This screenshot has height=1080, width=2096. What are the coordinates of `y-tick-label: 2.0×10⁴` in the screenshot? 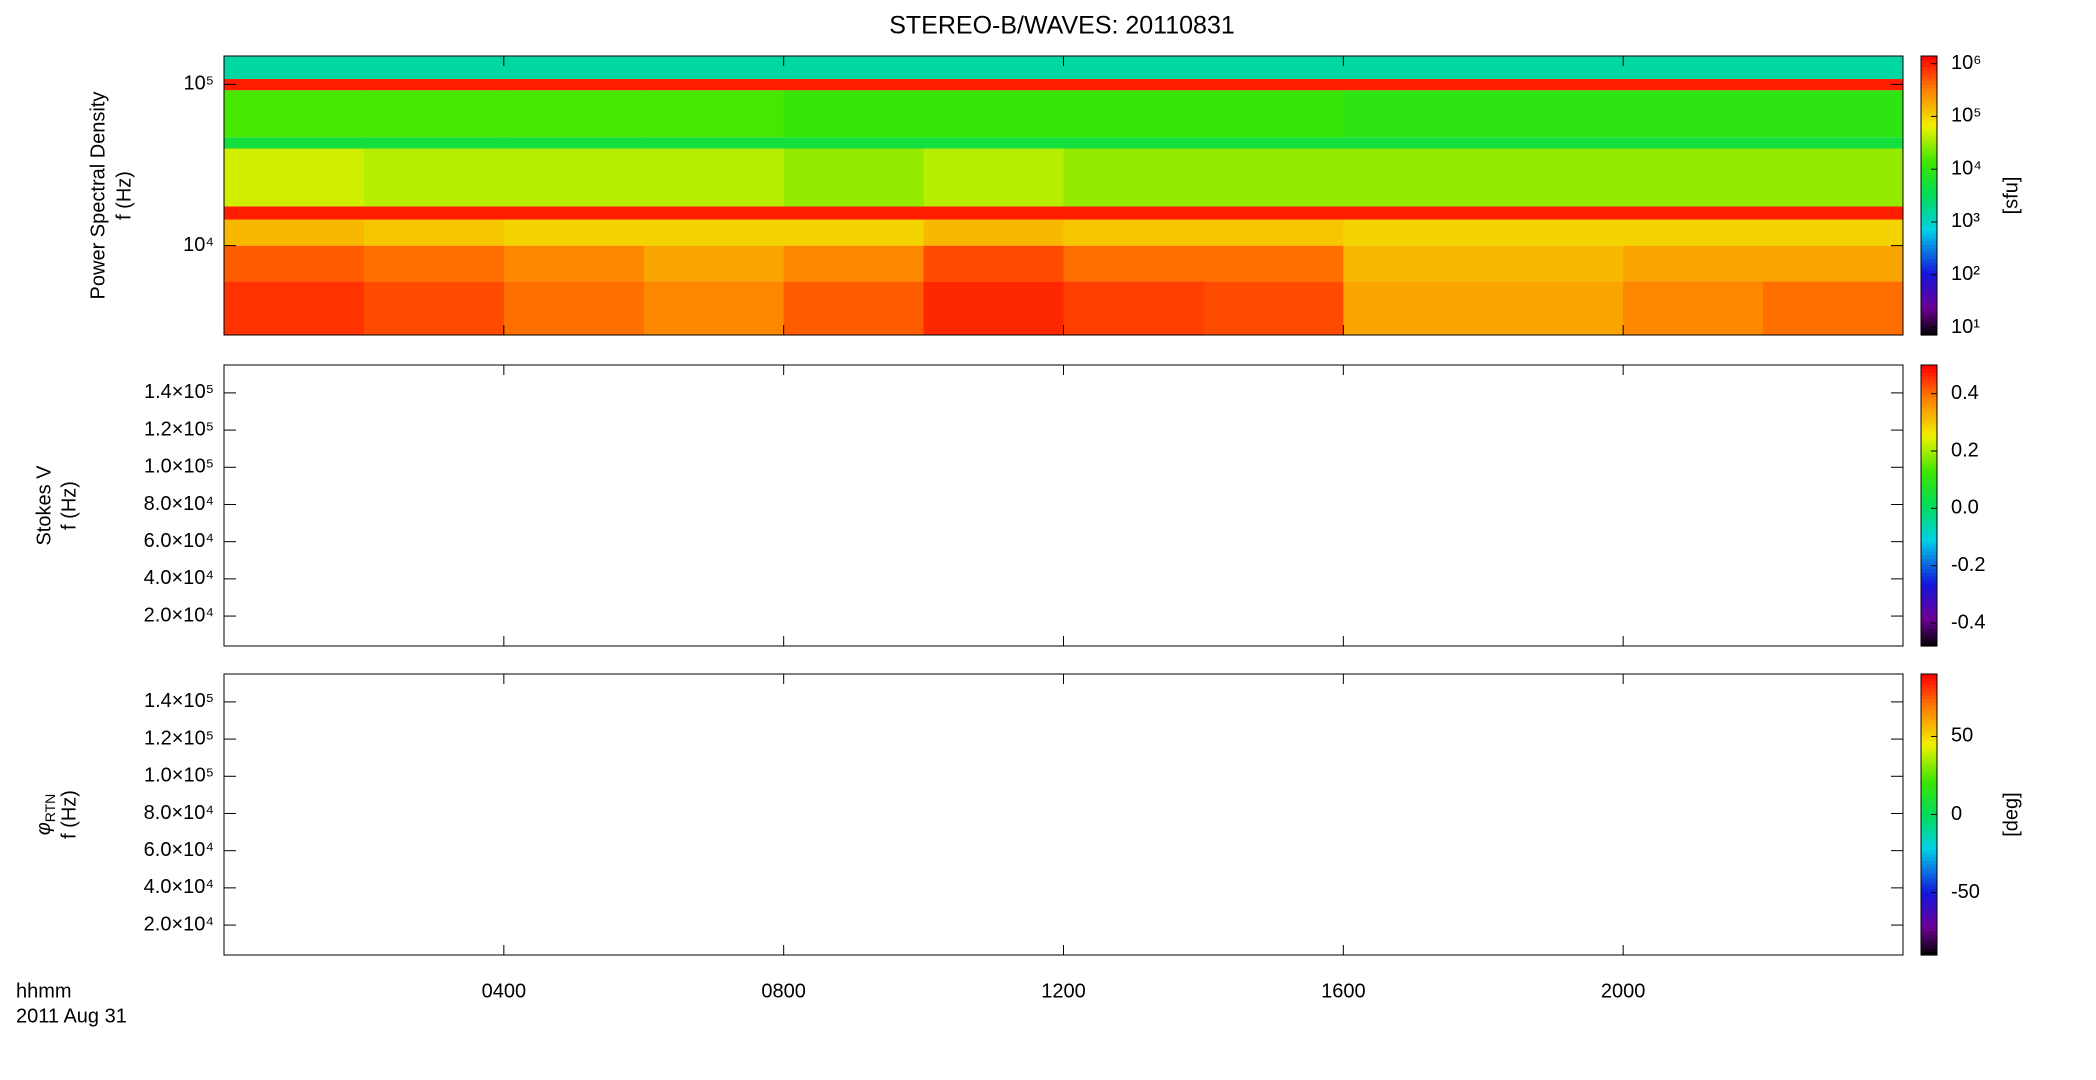 It's located at (179, 924).